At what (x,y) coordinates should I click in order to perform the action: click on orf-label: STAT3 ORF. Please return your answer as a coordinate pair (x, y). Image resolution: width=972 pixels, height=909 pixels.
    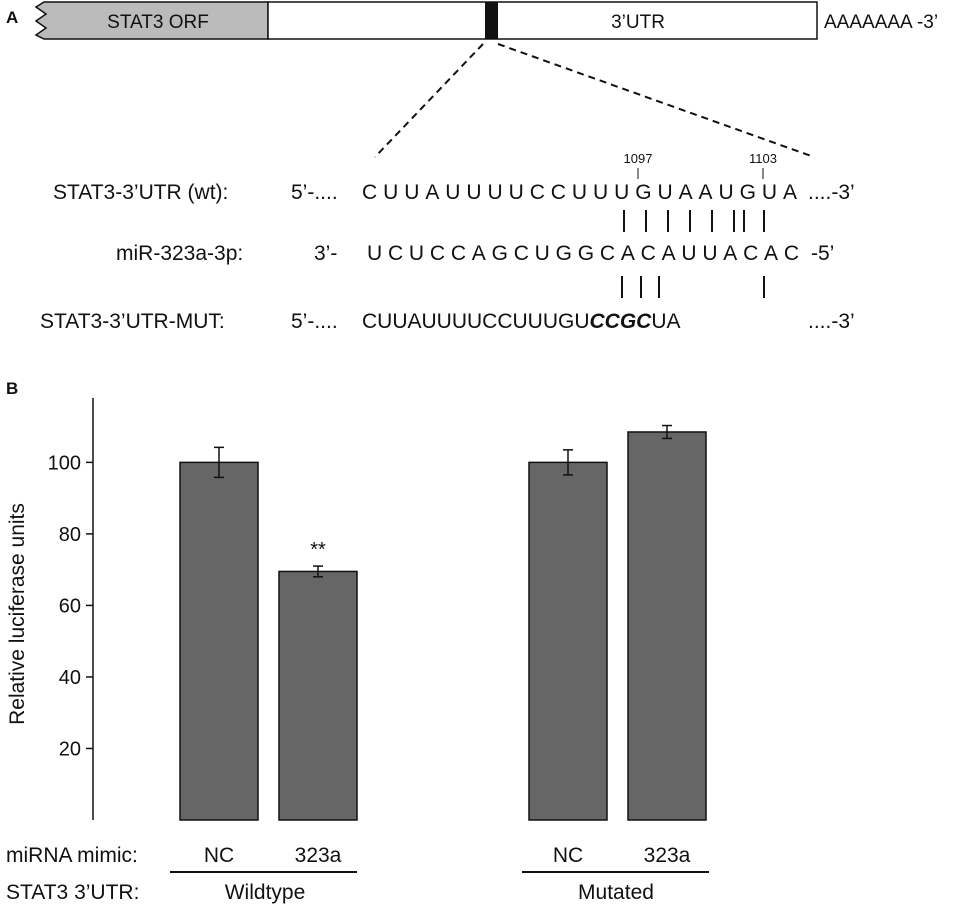
    Looking at the image, I should click on (158, 22).